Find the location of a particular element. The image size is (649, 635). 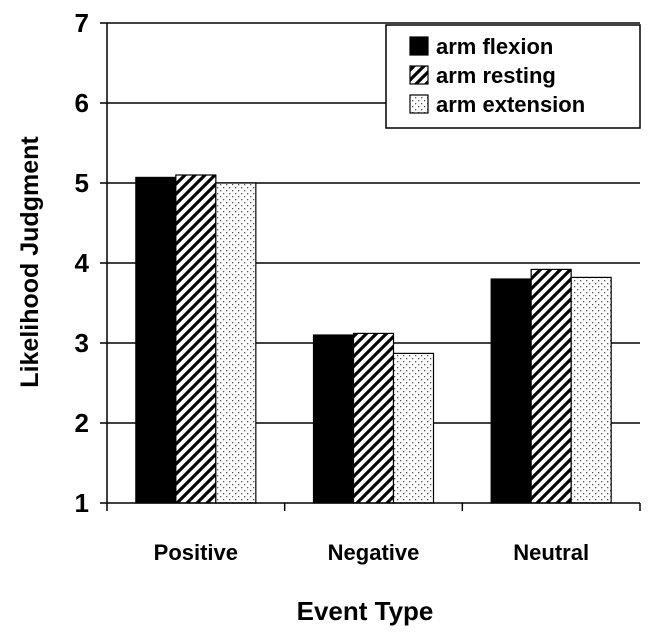

y-tick-label: 1 is located at coordinates (82, 503).